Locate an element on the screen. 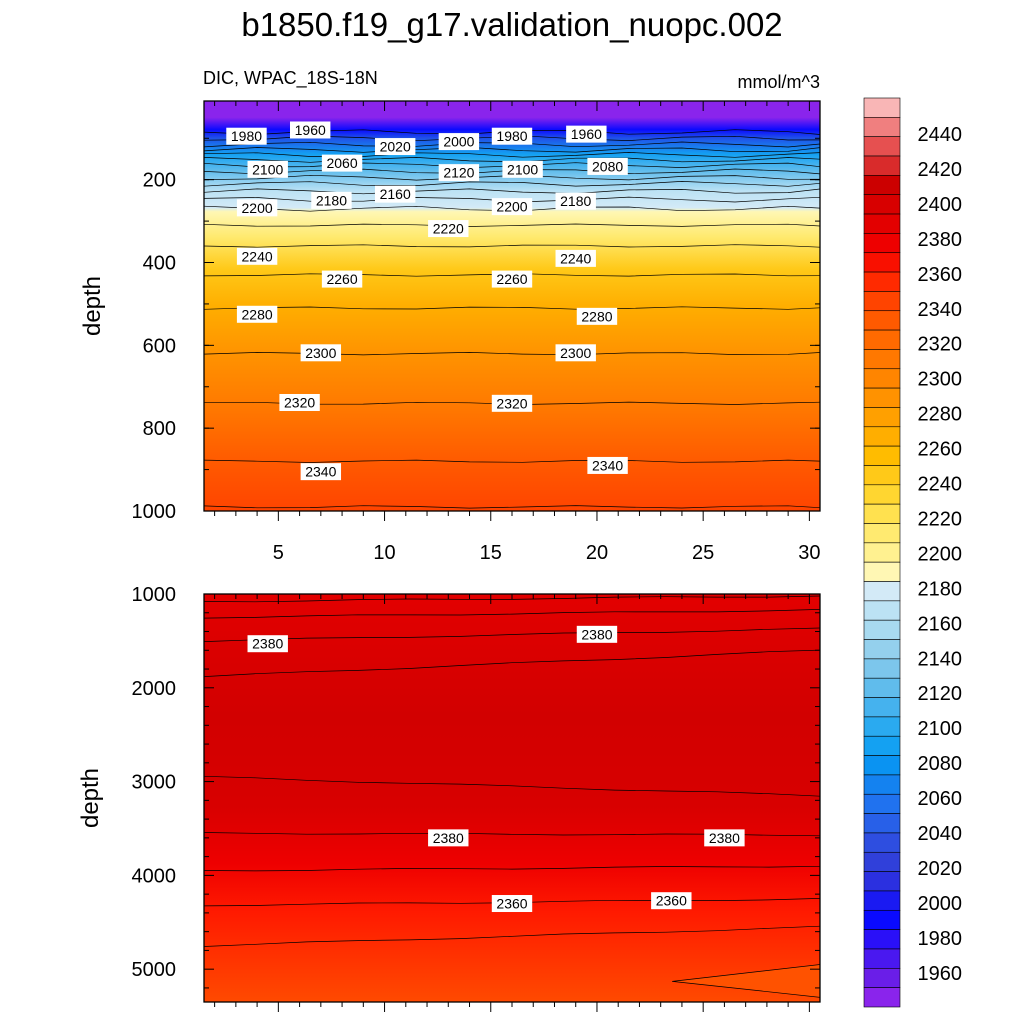 This screenshot has width=1024, height=1024. colorbar-label: 2300 is located at coordinates (940, 380).